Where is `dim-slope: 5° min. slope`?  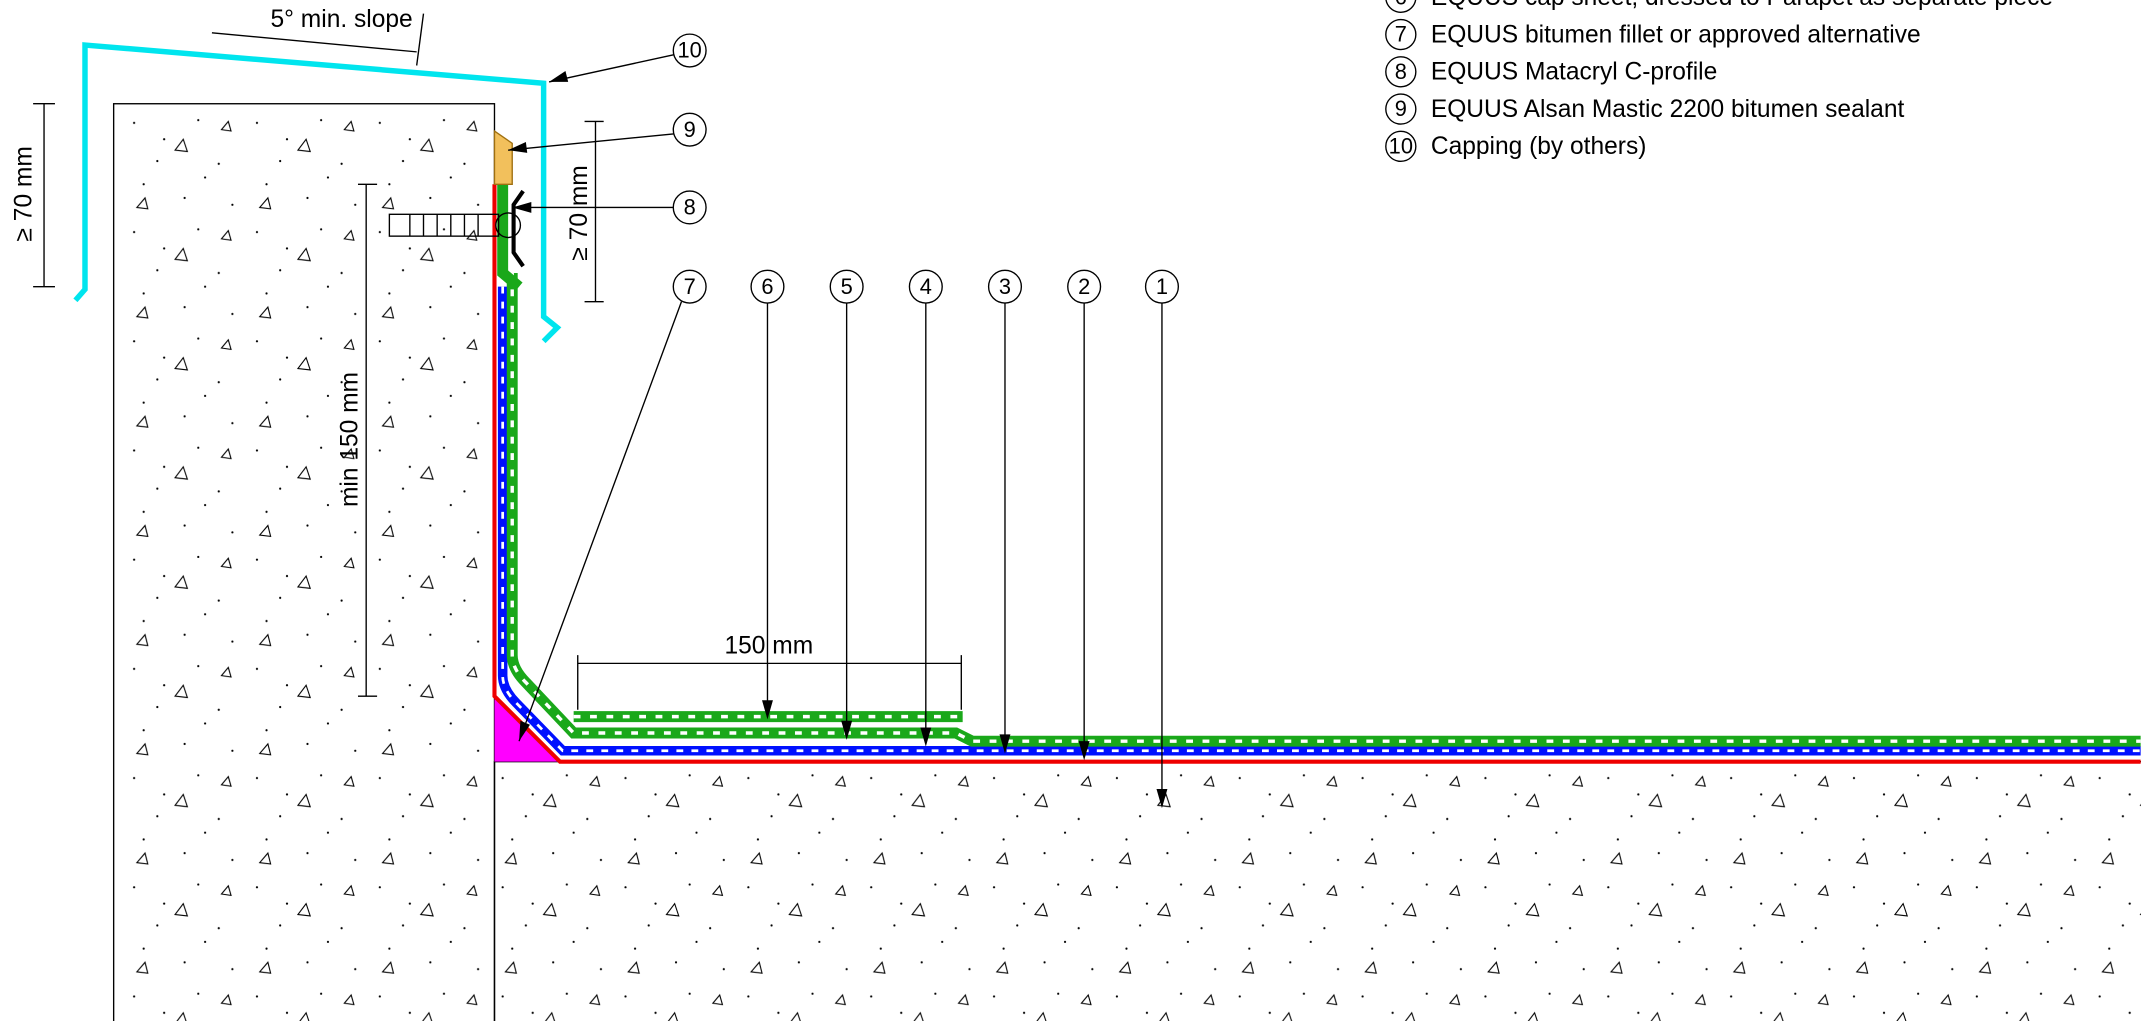
dim-slope: 5° min. slope is located at coordinates (342, 19).